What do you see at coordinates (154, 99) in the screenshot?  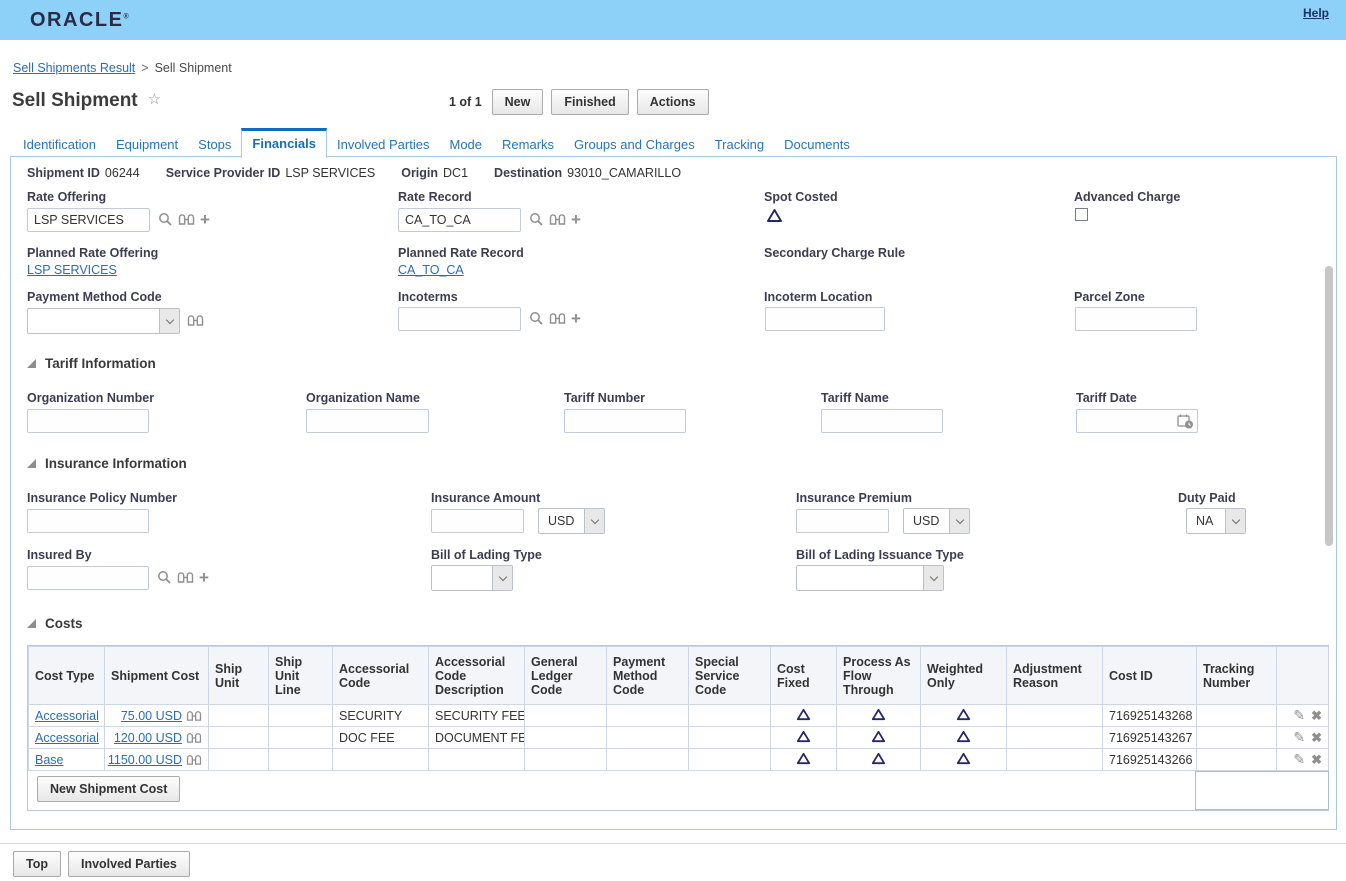 I see `star-icon: ☆` at bounding box center [154, 99].